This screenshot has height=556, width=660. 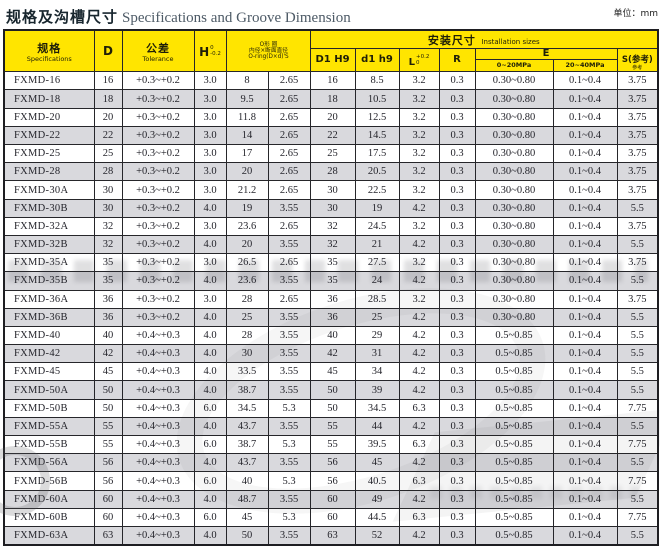 I want to click on value-cell: 33.5, so click(x=247, y=372).